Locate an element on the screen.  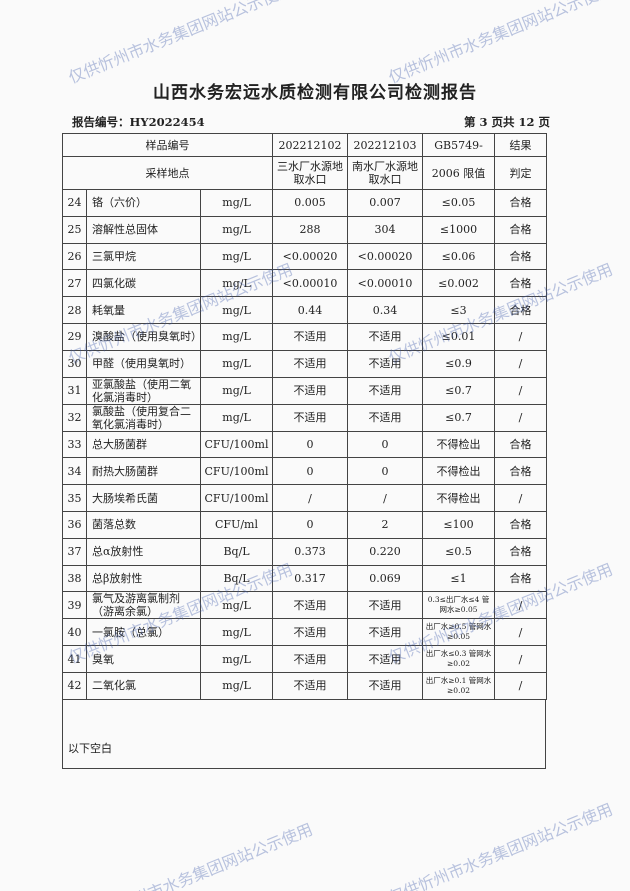
cell-no: 41 is located at coordinates (74, 659).